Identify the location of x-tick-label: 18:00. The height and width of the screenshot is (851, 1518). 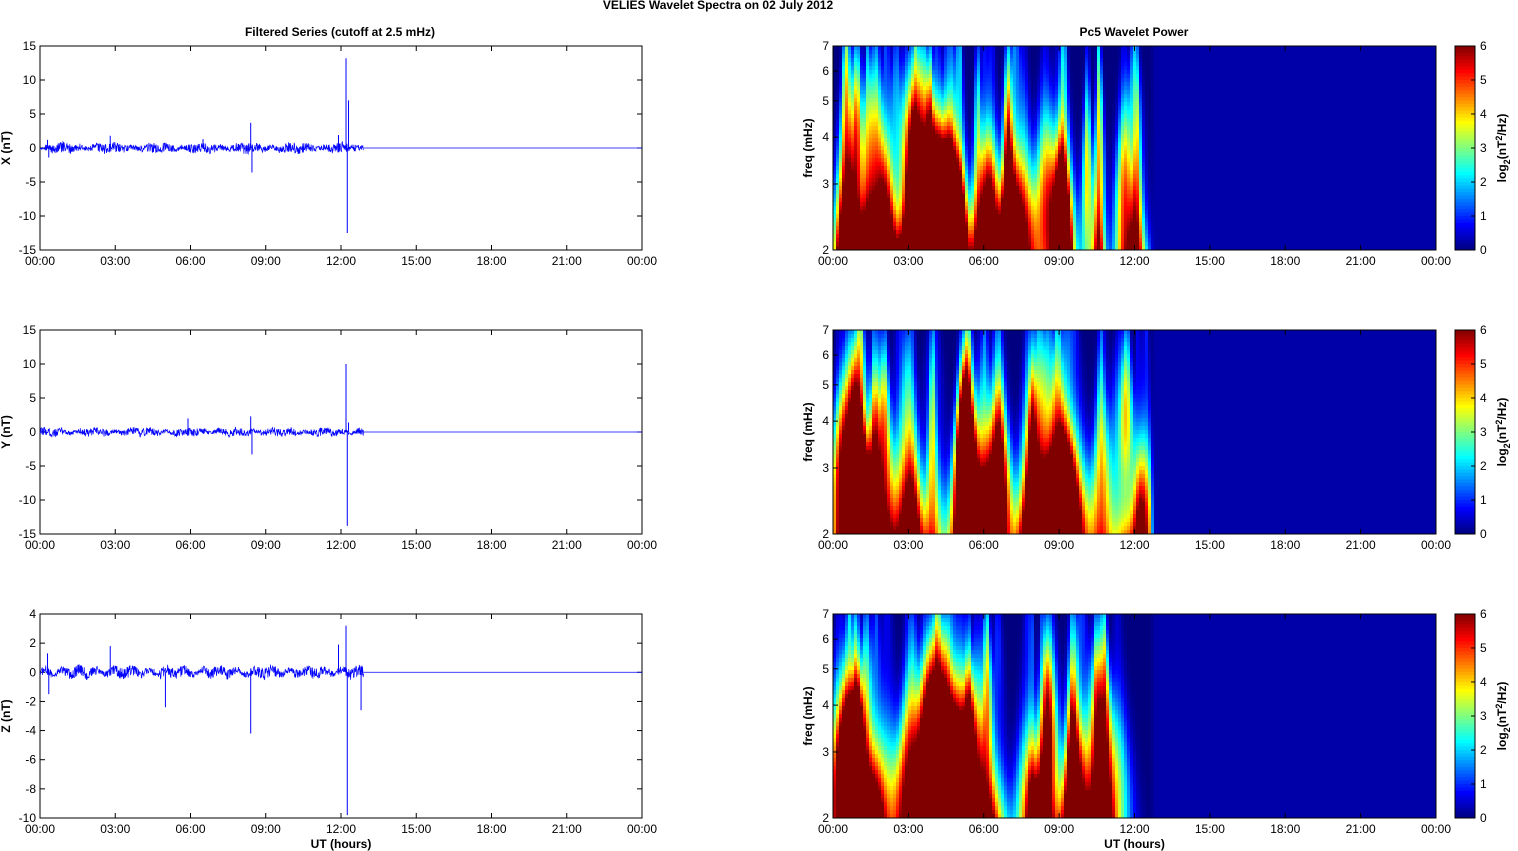
(491, 545).